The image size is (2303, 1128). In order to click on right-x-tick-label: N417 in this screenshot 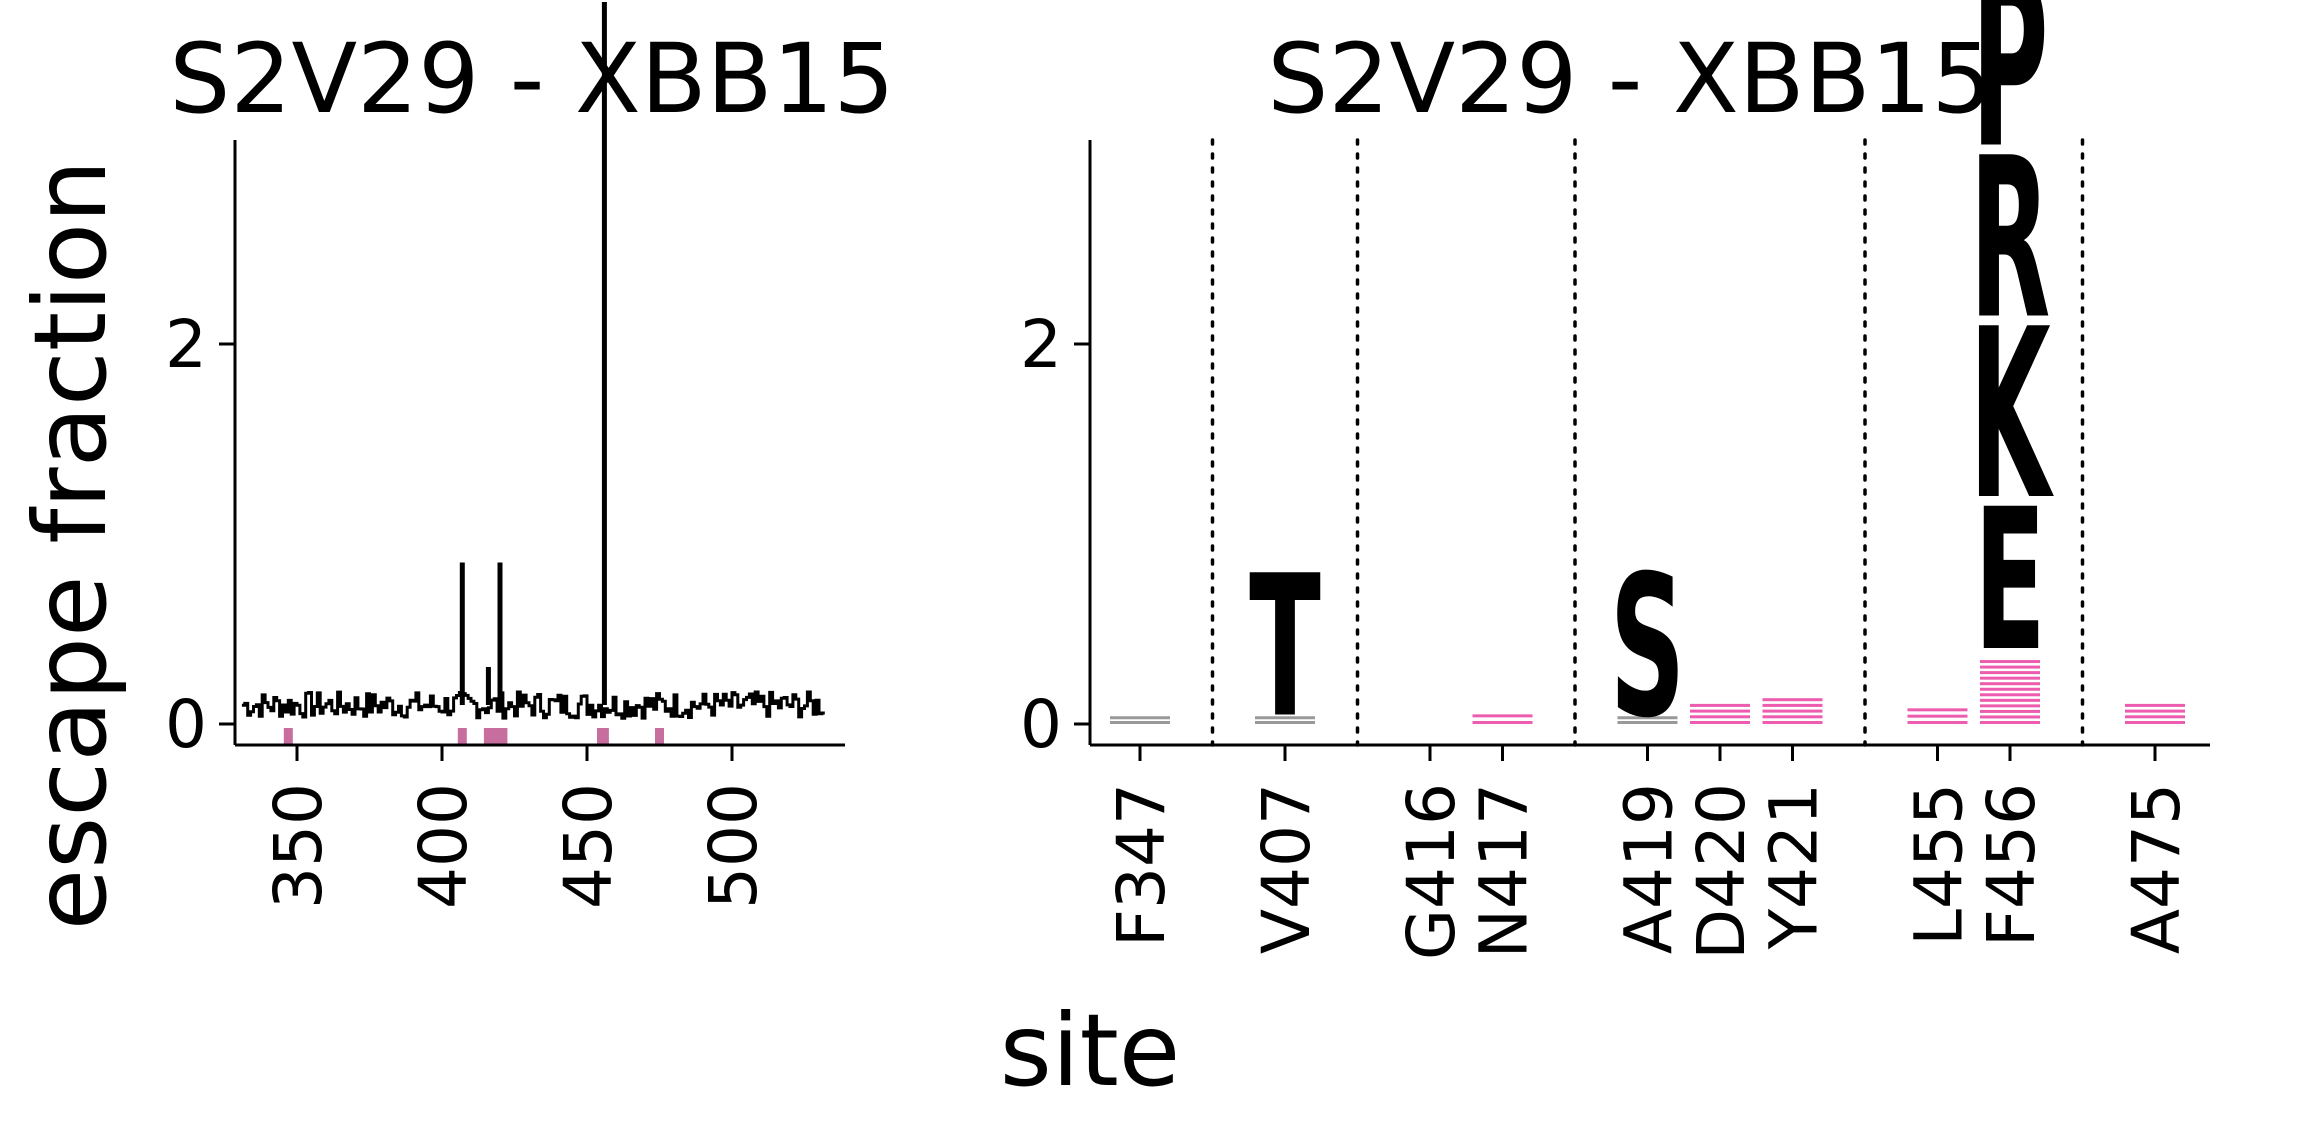, I will do `click(1504, 870)`.